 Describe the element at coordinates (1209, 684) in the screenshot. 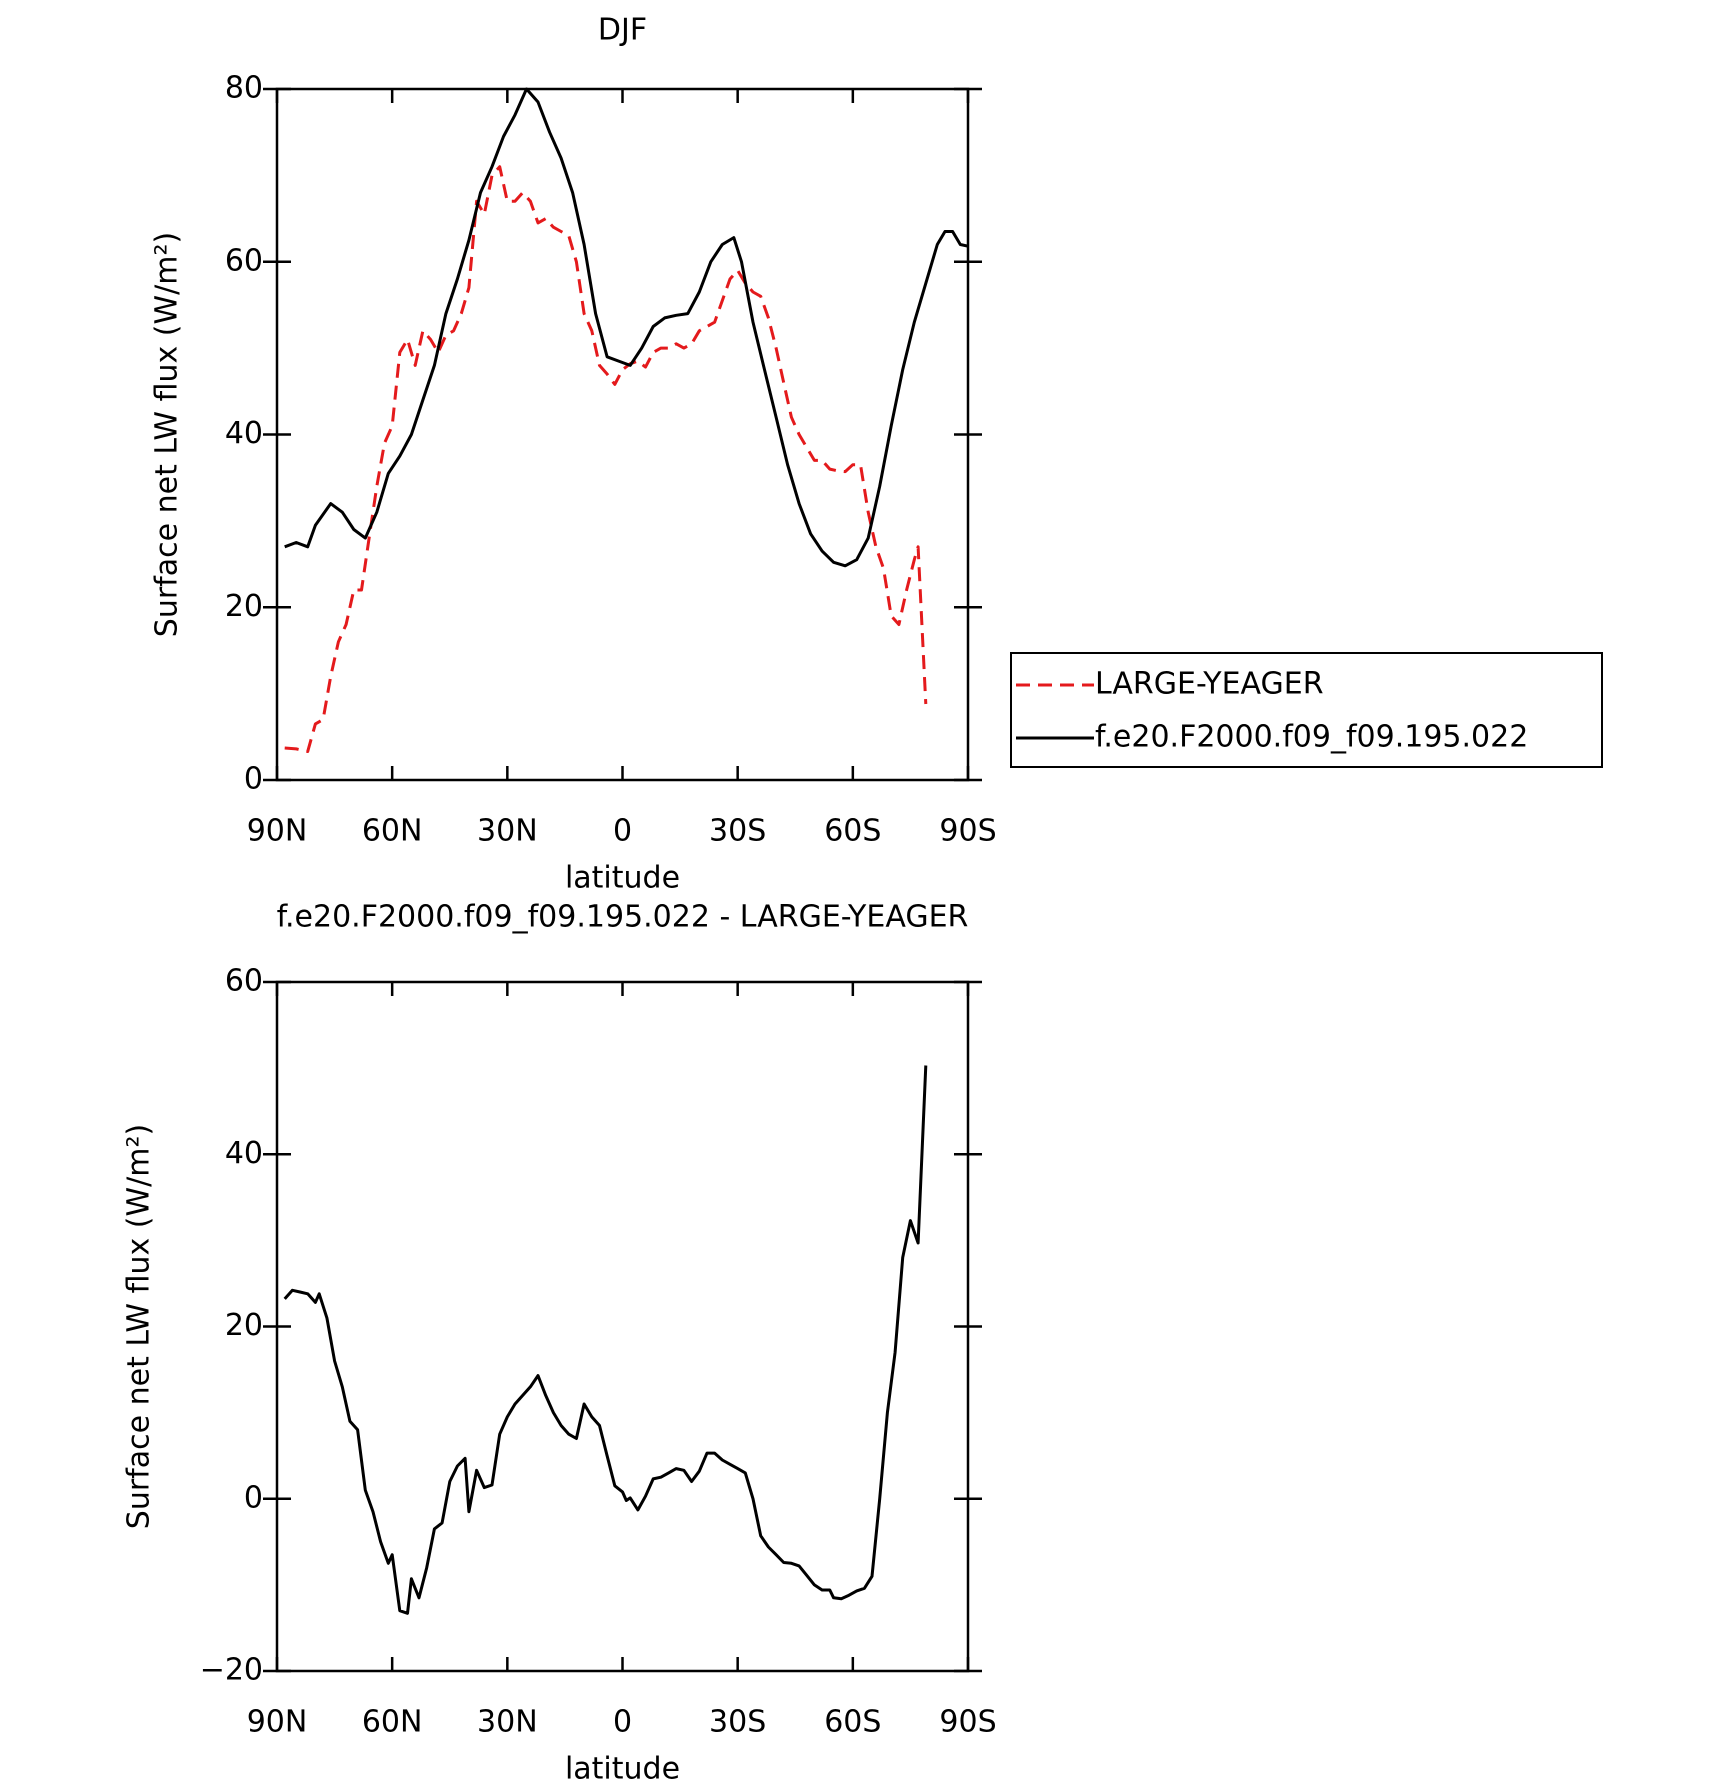

I see `legend-label: LARGE-YEAGER` at that location.